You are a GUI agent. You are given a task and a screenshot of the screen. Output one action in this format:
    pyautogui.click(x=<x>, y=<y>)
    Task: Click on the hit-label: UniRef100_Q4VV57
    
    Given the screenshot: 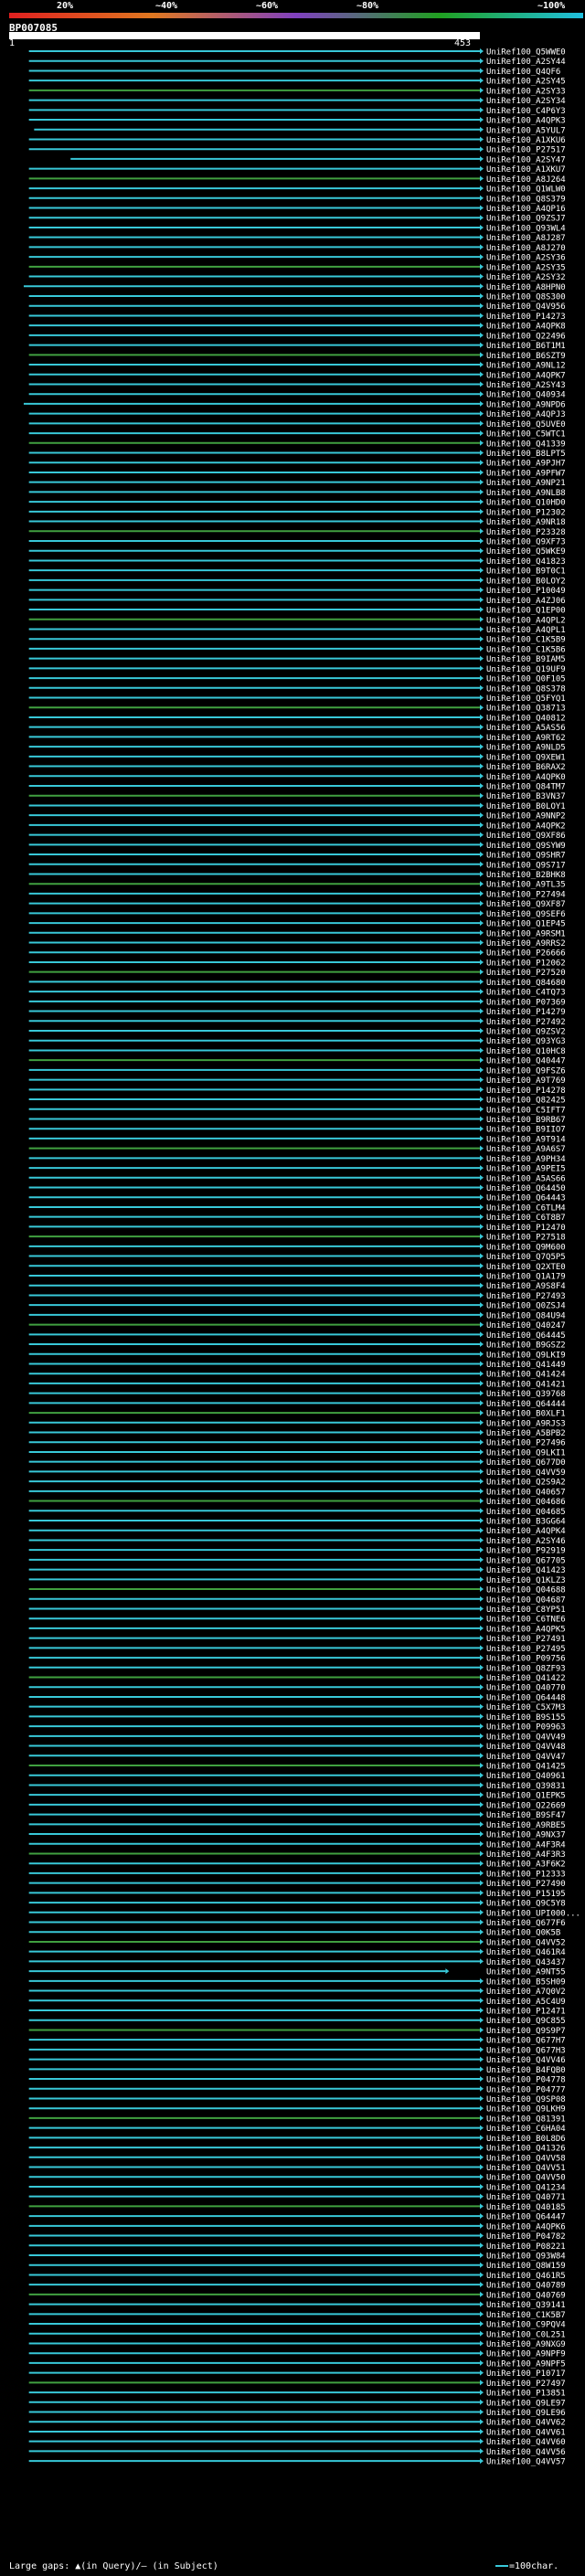 What is the action you would take?
    pyautogui.click(x=526, y=2462)
    